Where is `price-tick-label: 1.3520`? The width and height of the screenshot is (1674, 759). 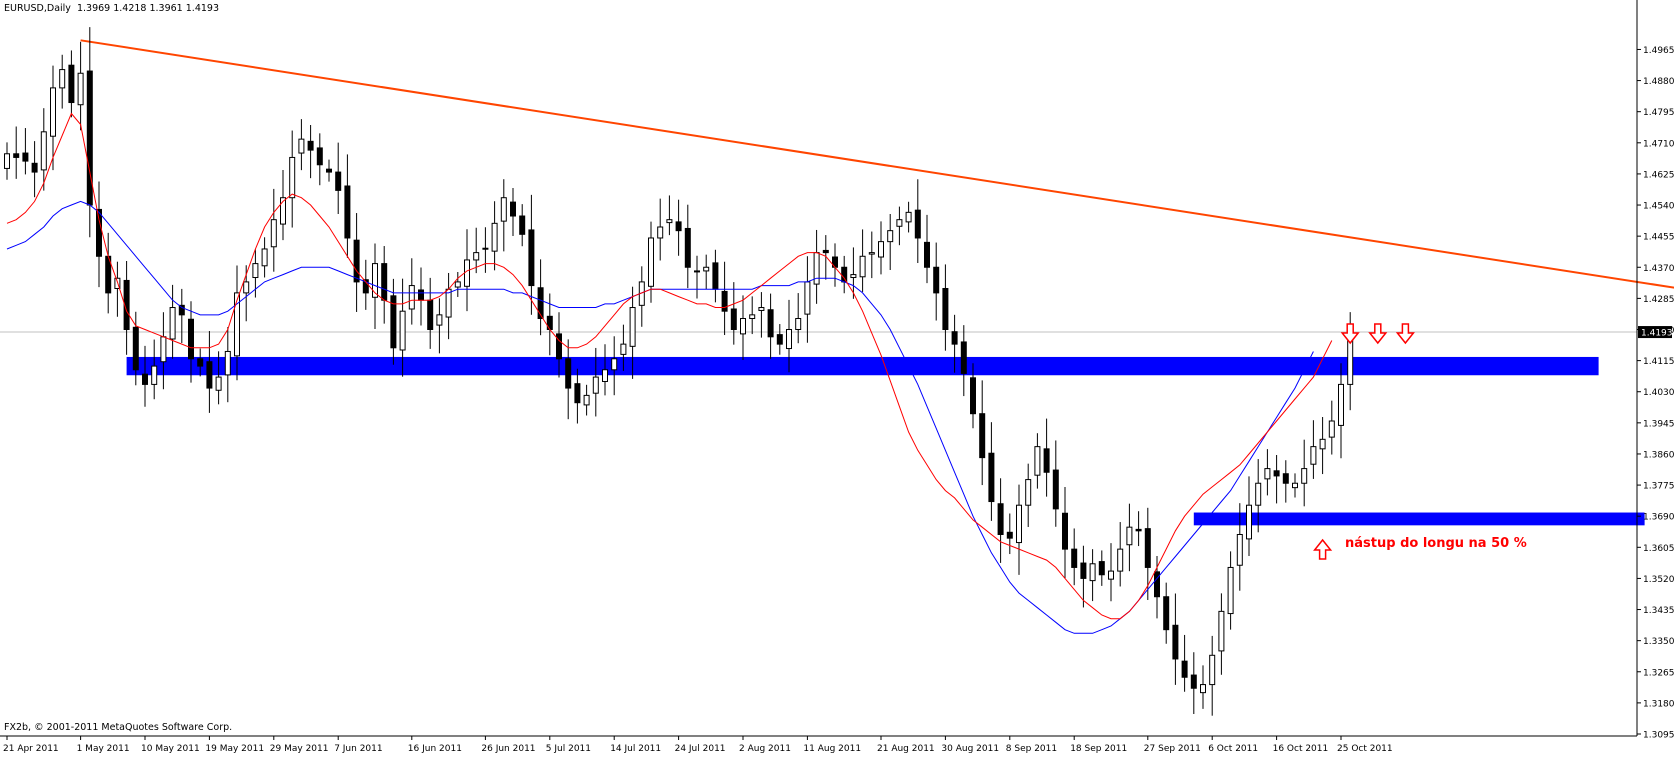 price-tick-label: 1.3520 is located at coordinates (1658, 580).